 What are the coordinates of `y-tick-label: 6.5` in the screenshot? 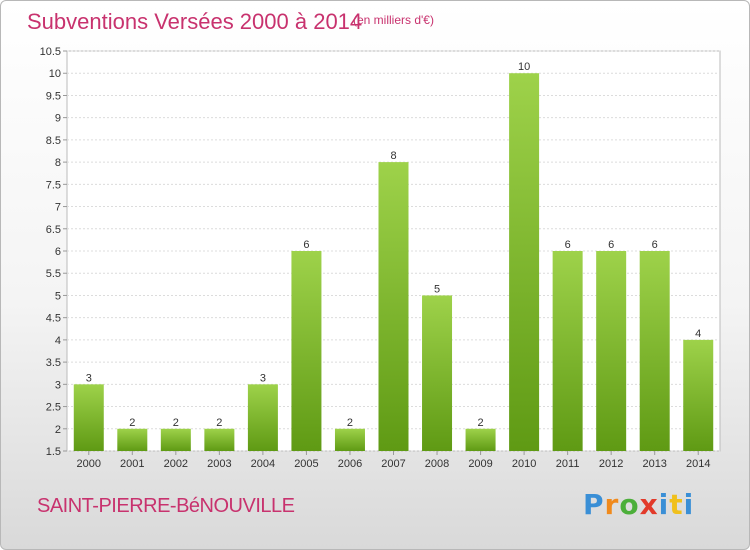 It's located at (53, 230).